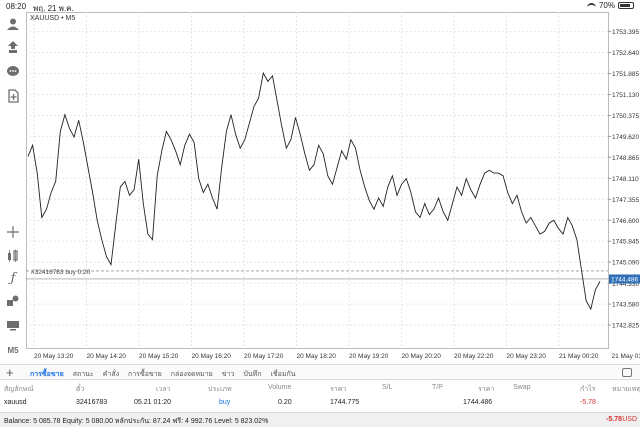 The height and width of the screenshot is (447, 640). I want to click on y-tick-label: 1752.640, so click(625, 53).